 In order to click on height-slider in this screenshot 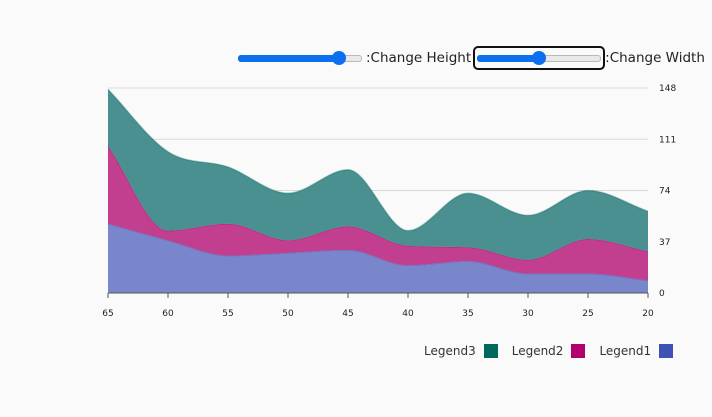, I will do `click(300, 58)`.